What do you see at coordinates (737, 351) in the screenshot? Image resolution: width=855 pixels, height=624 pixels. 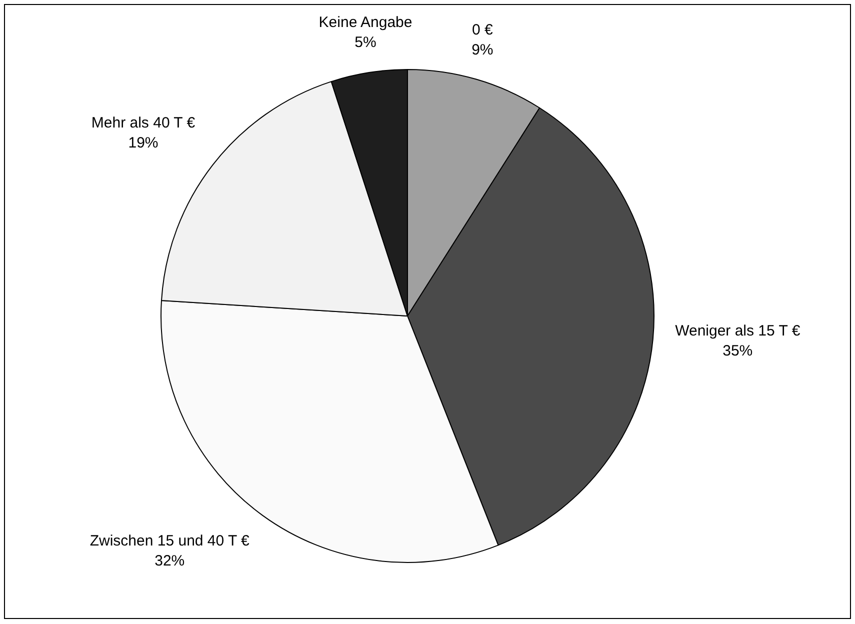 I see `data-label: 35%` at bounding box center [737, 351].